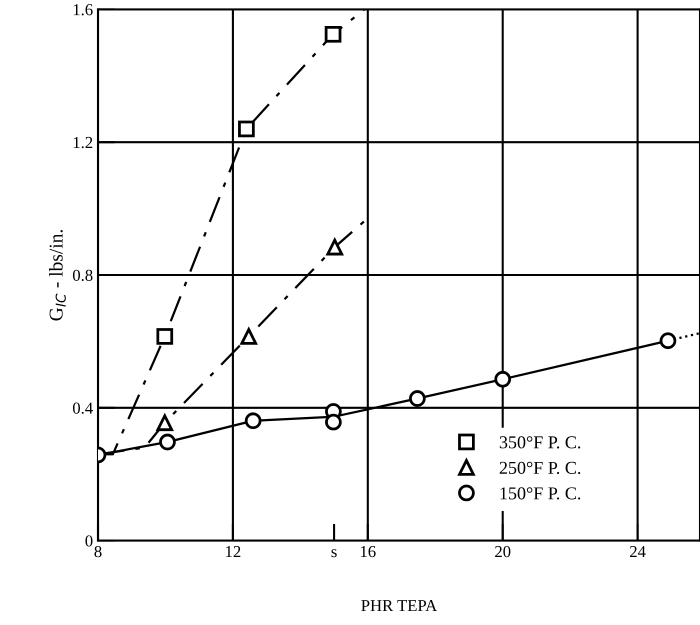  I want to click on x-tick-label: 20, so click(502, 552).